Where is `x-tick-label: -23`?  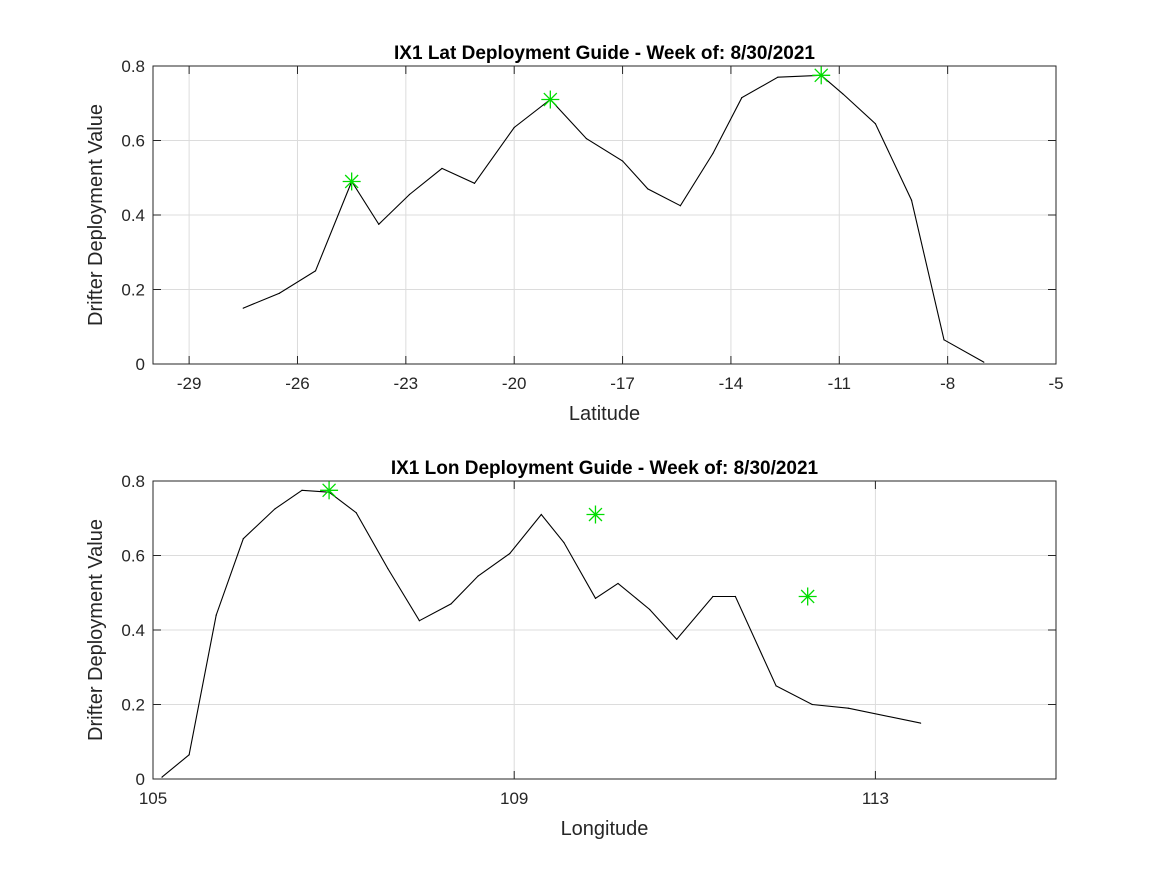 x-tick-label: -23 is located at coordinates (406, 383).